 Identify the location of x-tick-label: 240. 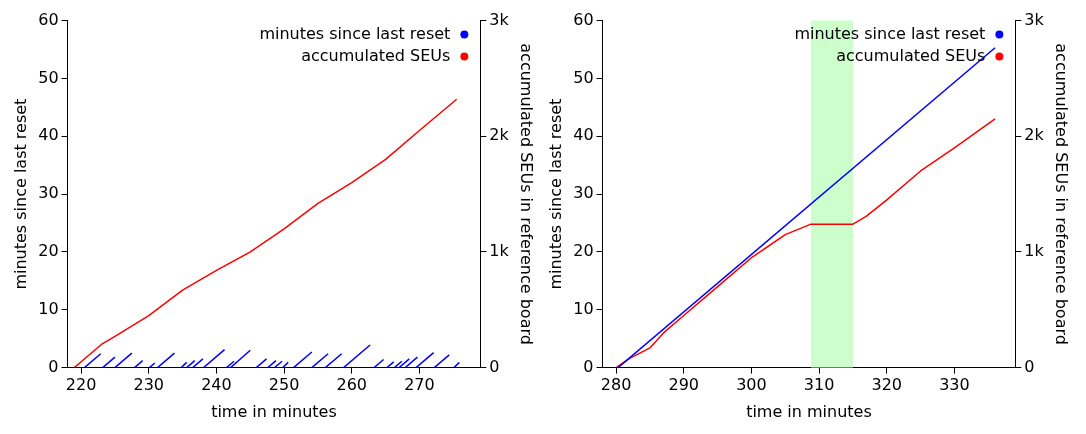
(216, 385).